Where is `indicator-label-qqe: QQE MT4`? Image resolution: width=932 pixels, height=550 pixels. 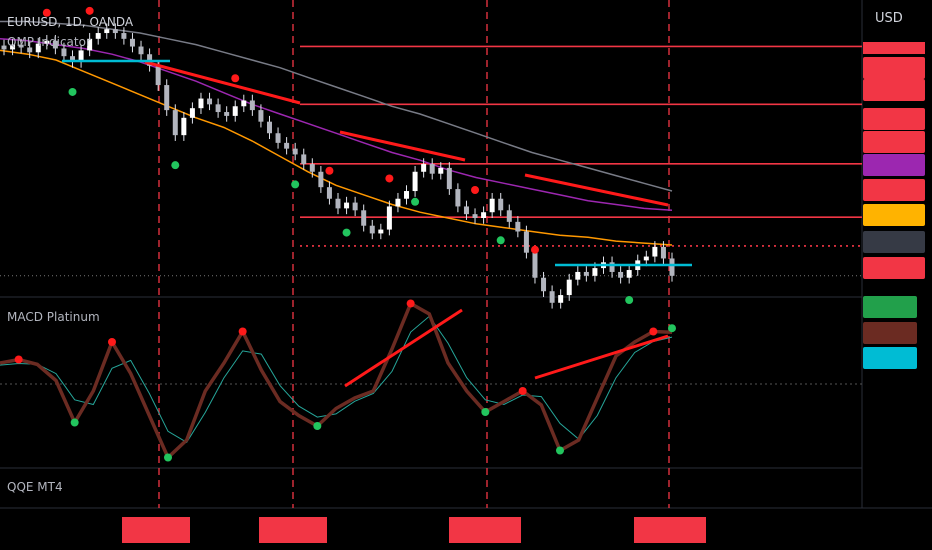
indicator-label-qqe: QQE MT4 is located at coordinates (35, 487).